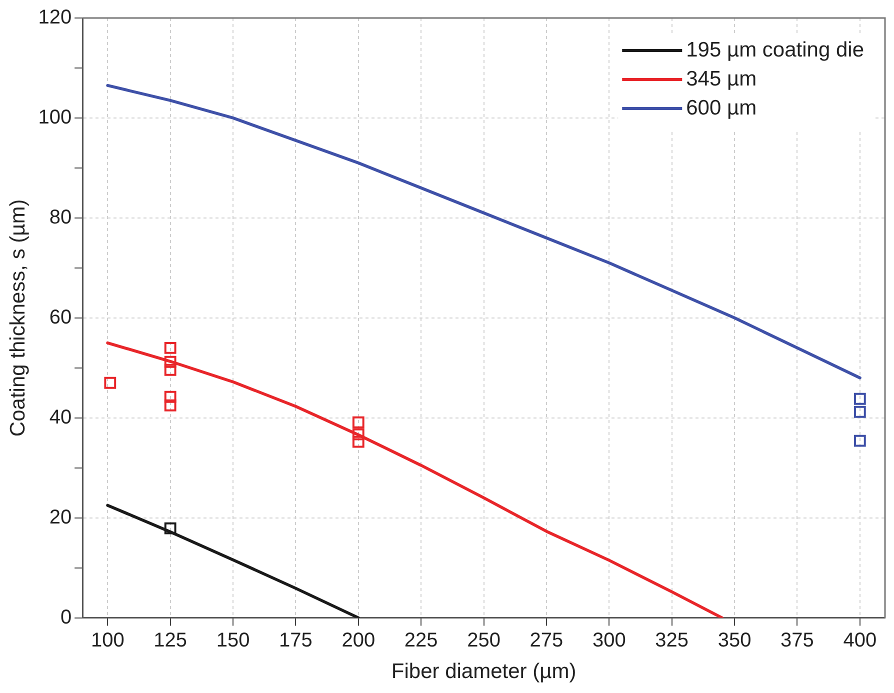  What do you see at coordinates (547, 640) in the screenshot?
I see `x-tick-label: 275` at bounding box center [547, 640].